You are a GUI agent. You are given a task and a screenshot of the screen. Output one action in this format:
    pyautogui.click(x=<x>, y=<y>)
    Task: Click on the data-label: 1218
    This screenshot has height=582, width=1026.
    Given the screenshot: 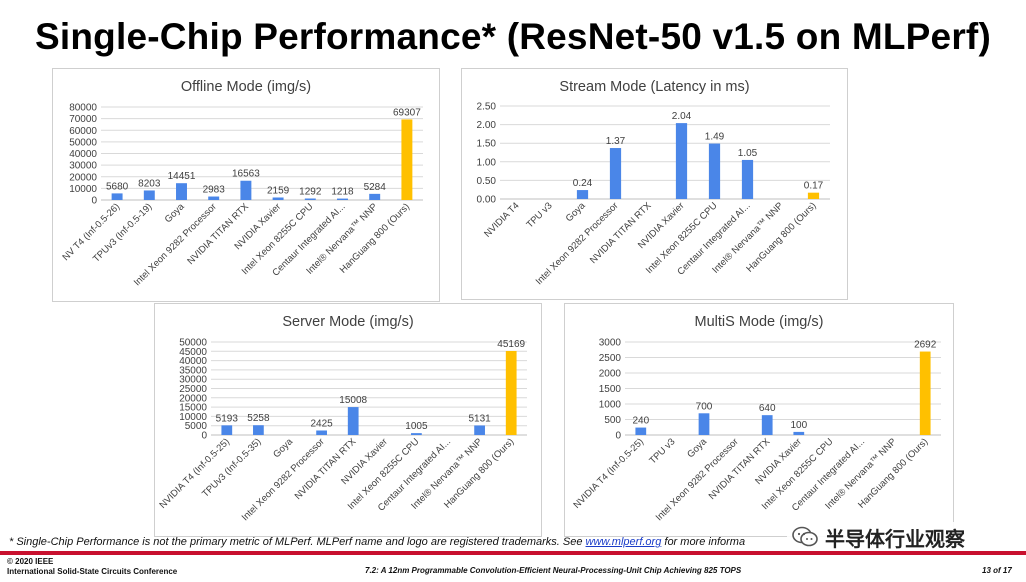 What is the action you would take?
    pyautogui.click(x=342, y=192)
    